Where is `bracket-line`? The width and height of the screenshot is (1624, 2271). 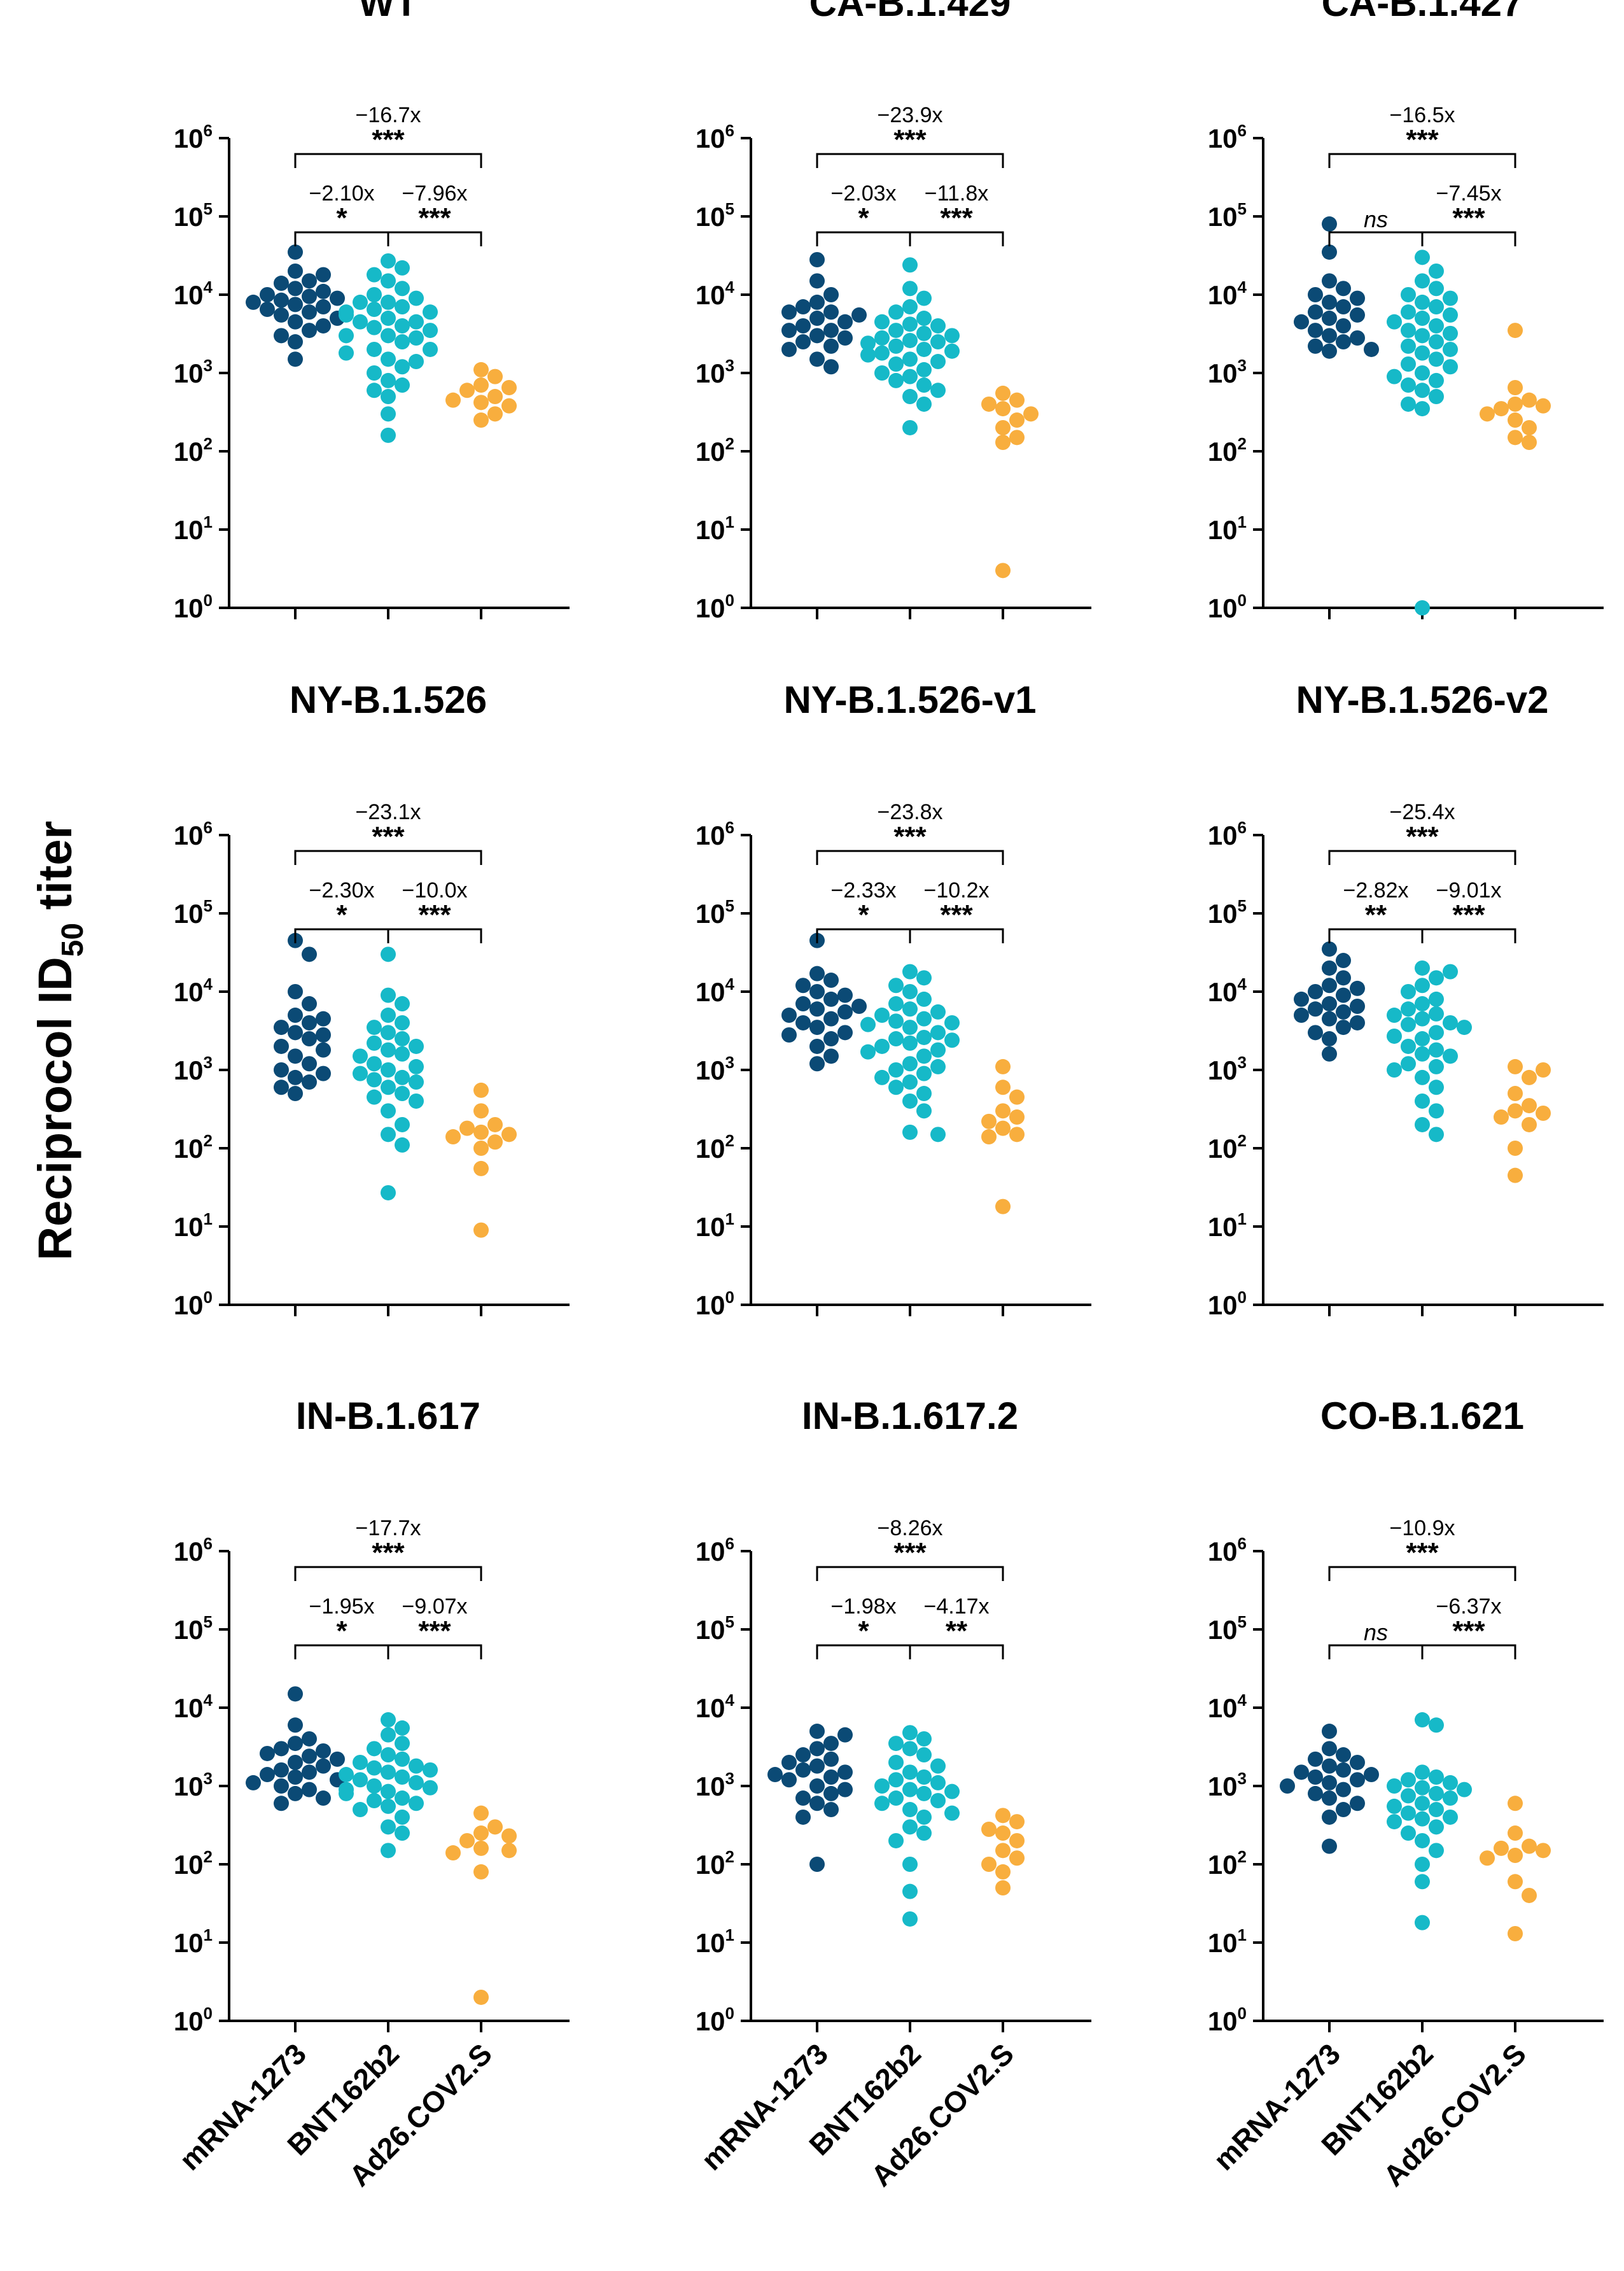
bracket-line is located at coordinates (1468, 238).